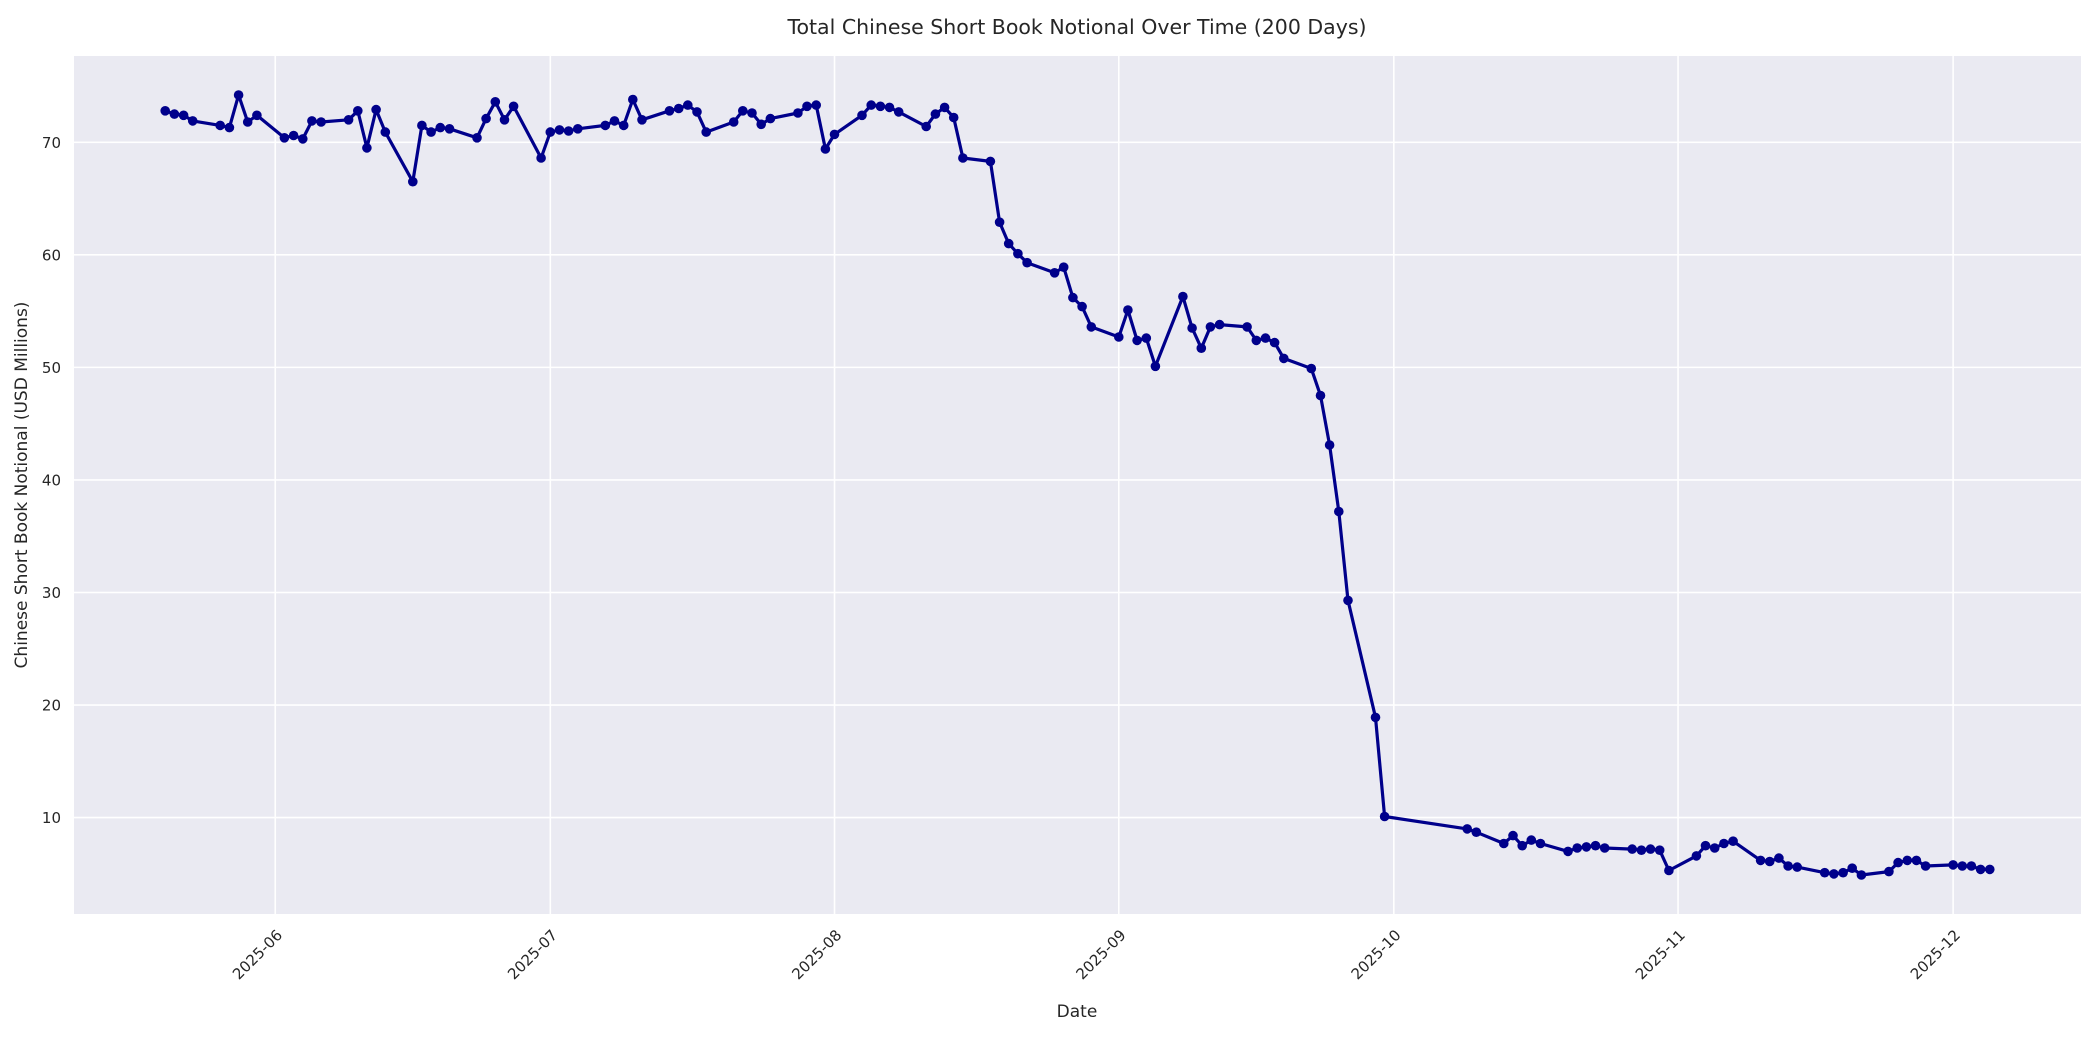 This screenshot has height=1054, width=2100. I want to click on y-tick-label: 20, so click(51, 706).